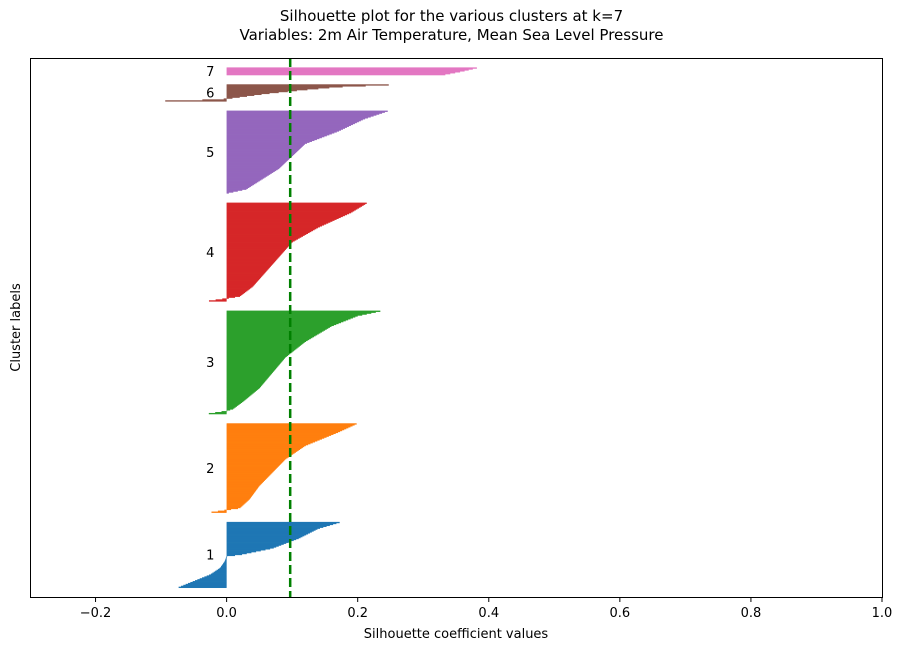 The image size is (903, 650). What do you see at coordinates (486, 609) in the screenshot?
I see `x-axis-ticks: −0.2 0.0 0.2 0.4 0.6 0.8 1.0` at bounding box center [486, 609].